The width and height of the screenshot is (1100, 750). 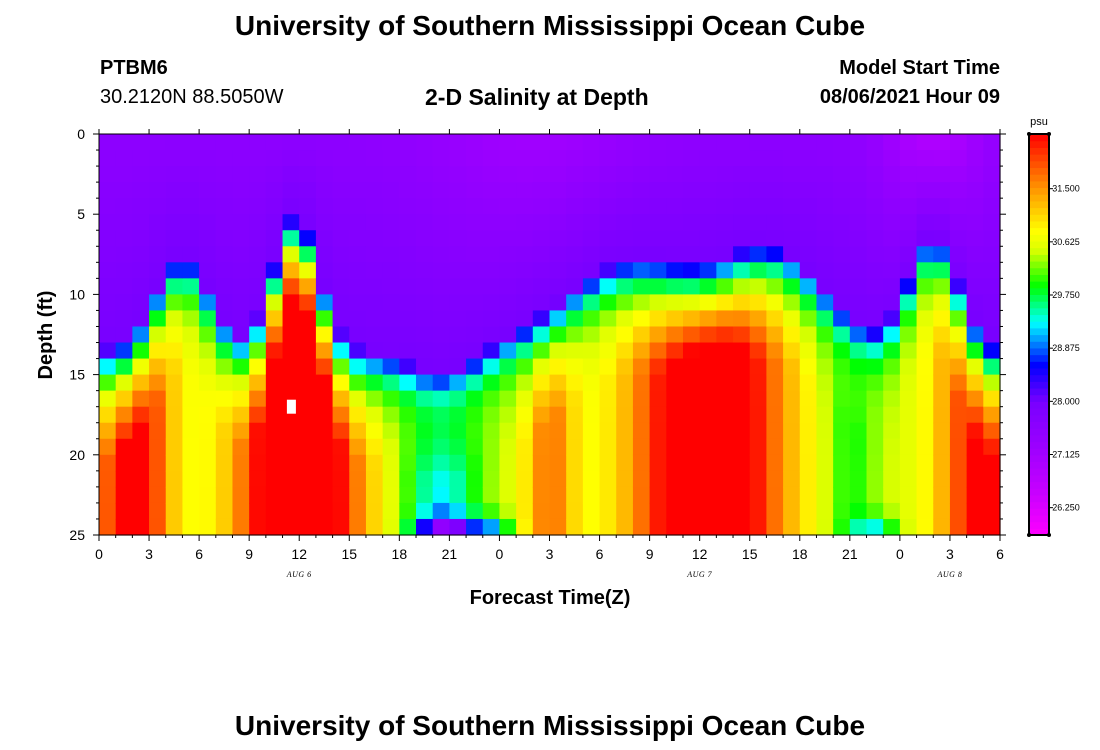 I want to click on colorbar-tick-label: 27.125, so click(x=1066, y=454).